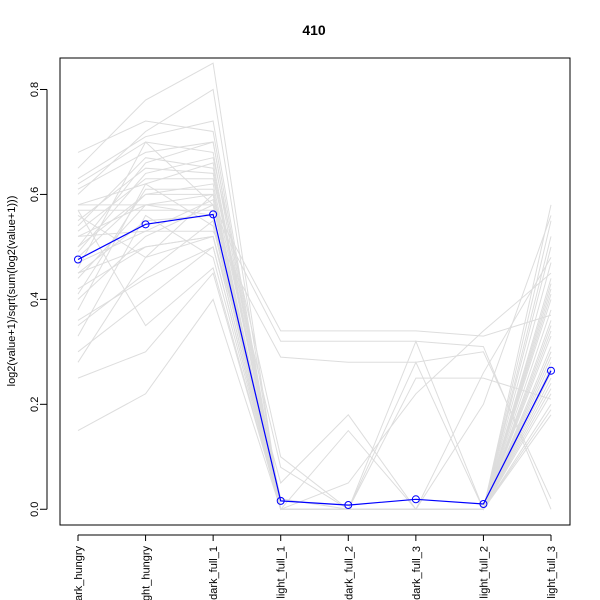 This screenshot has height=600, width=600. What do you see at coordinates (35, 509) in the screenshot?
I see `y-tick-label: 0.0` at bounding box center [35, 509].